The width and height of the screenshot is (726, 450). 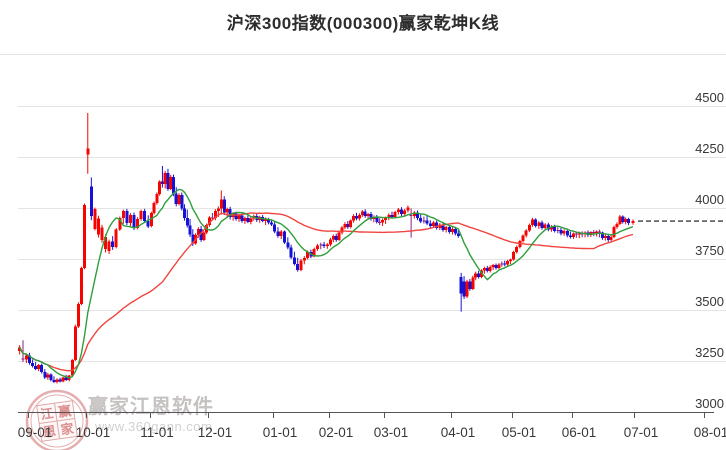 What do you see at coordinates (46, 414) in the screenshot?
I see `seal-char: 江` at bounding box center [46, 414].